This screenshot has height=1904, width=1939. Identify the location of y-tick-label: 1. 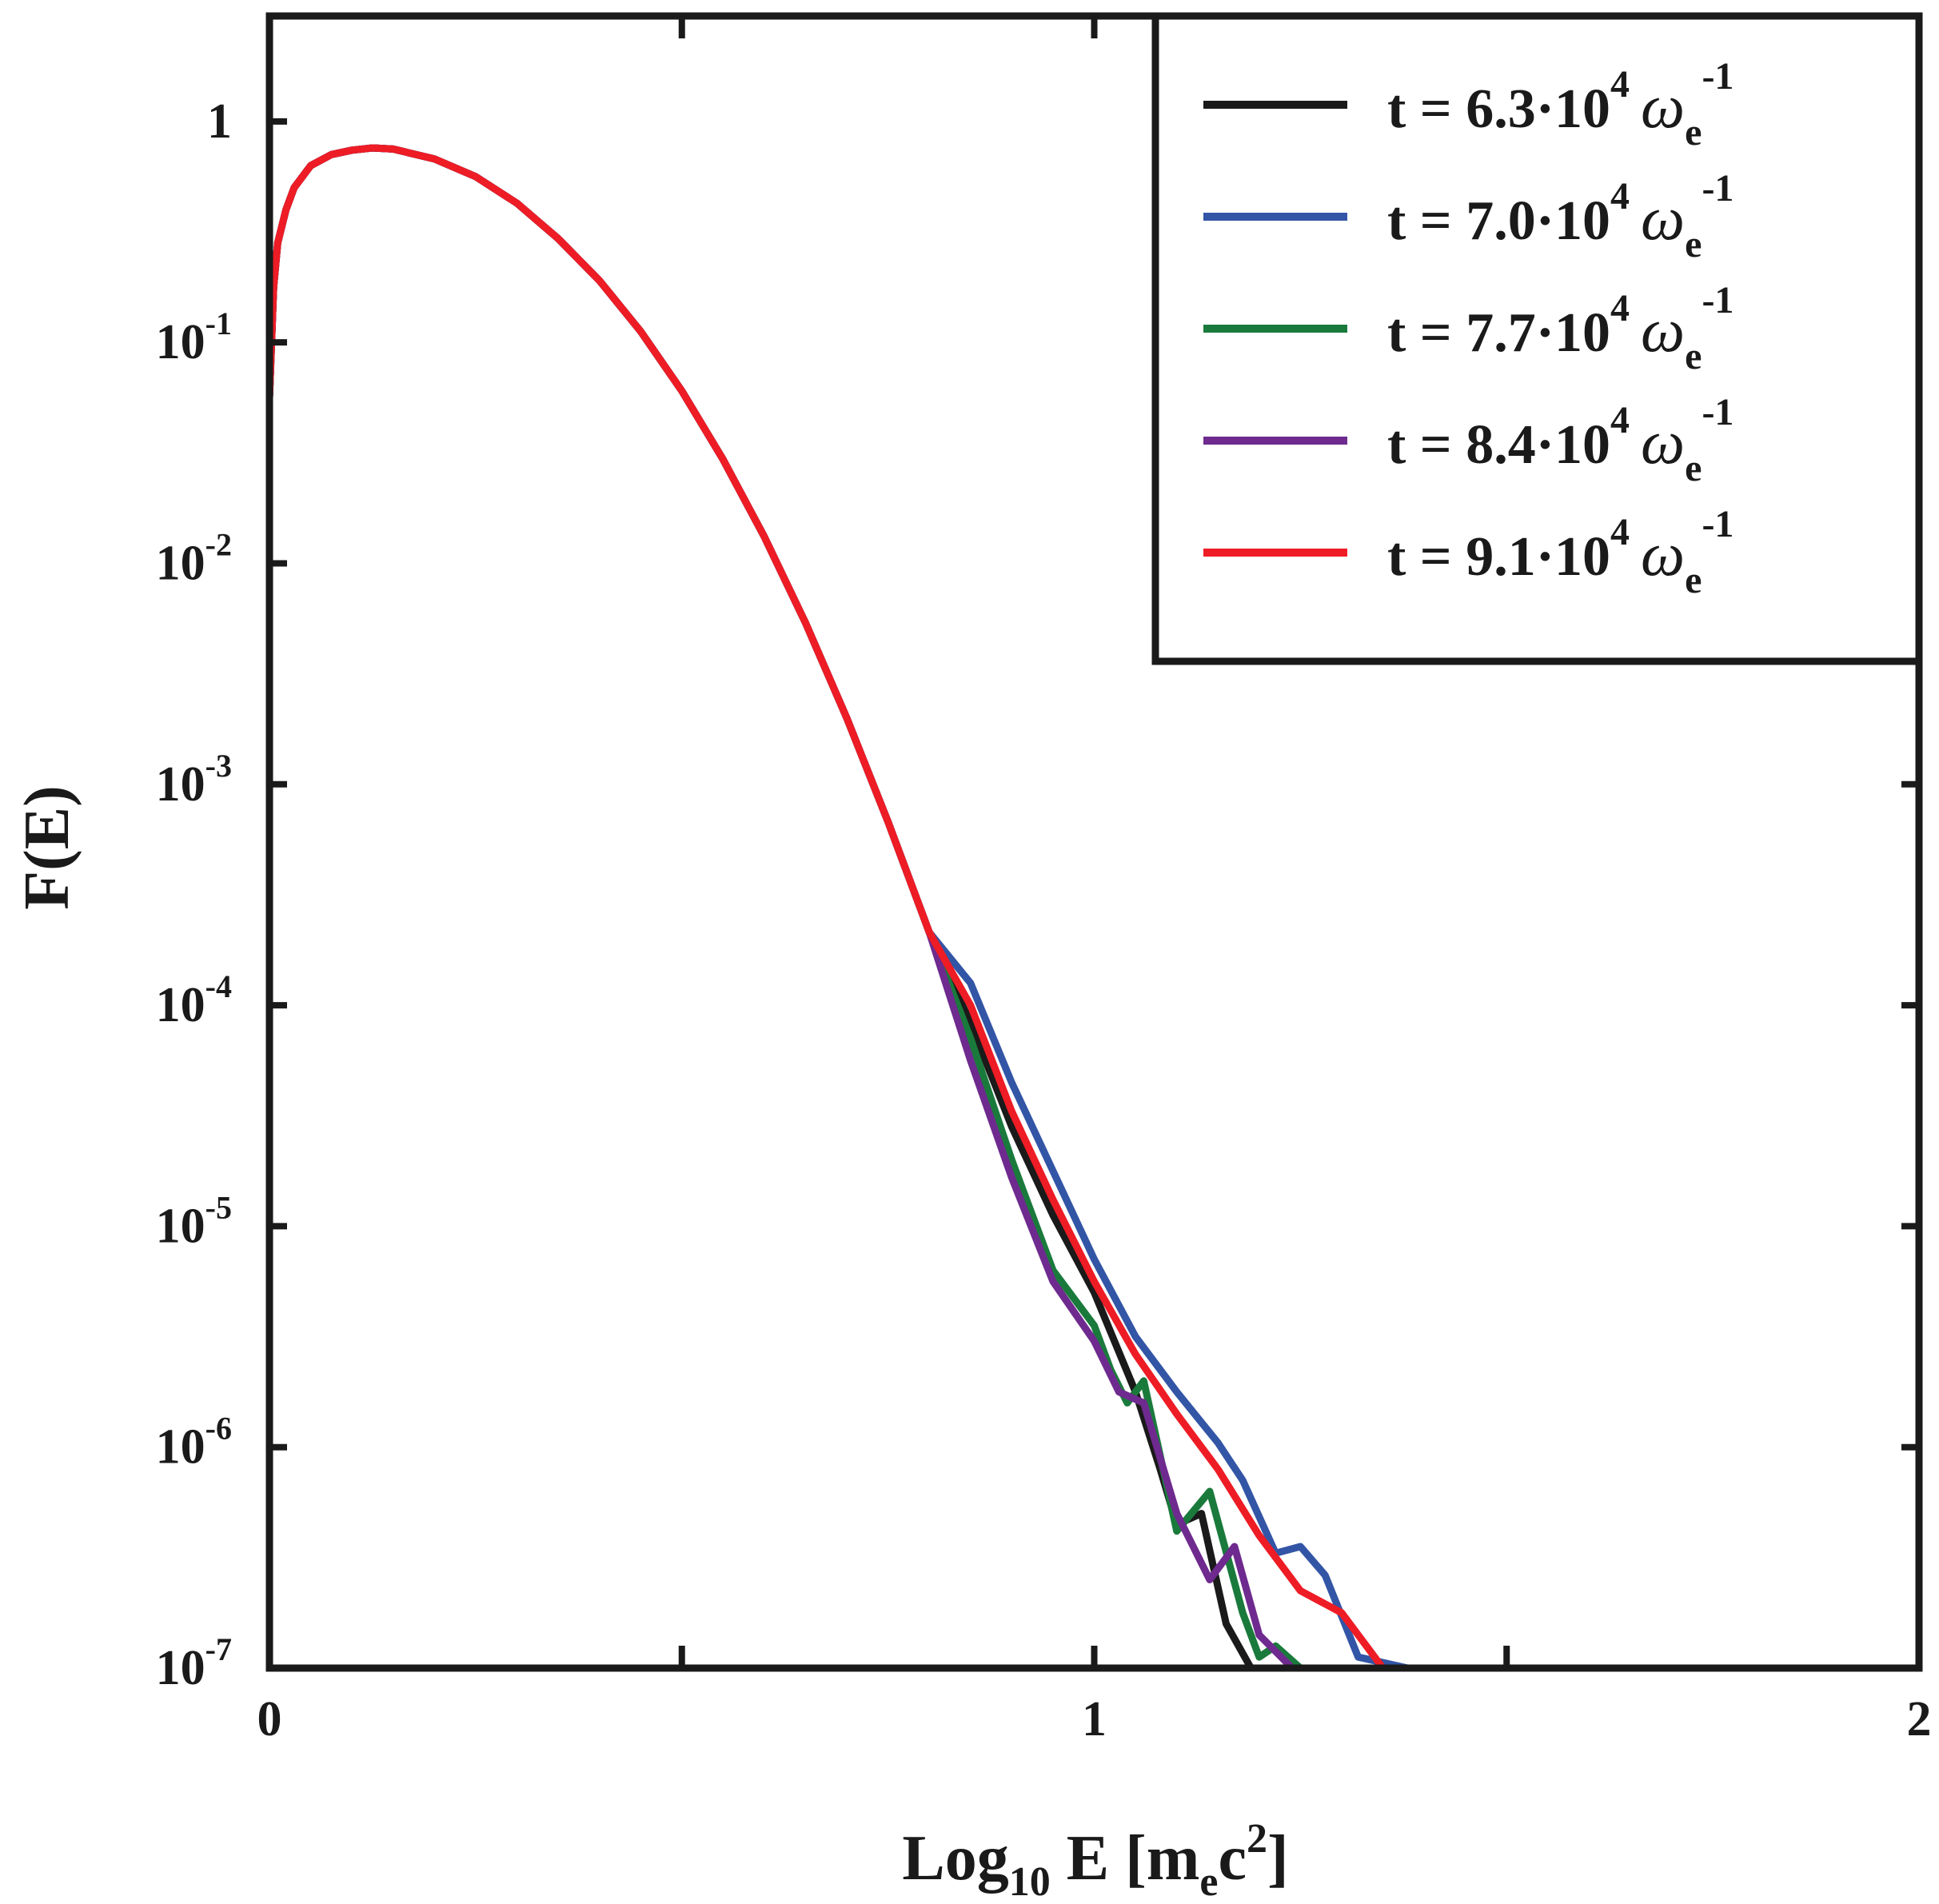
(219, 122).